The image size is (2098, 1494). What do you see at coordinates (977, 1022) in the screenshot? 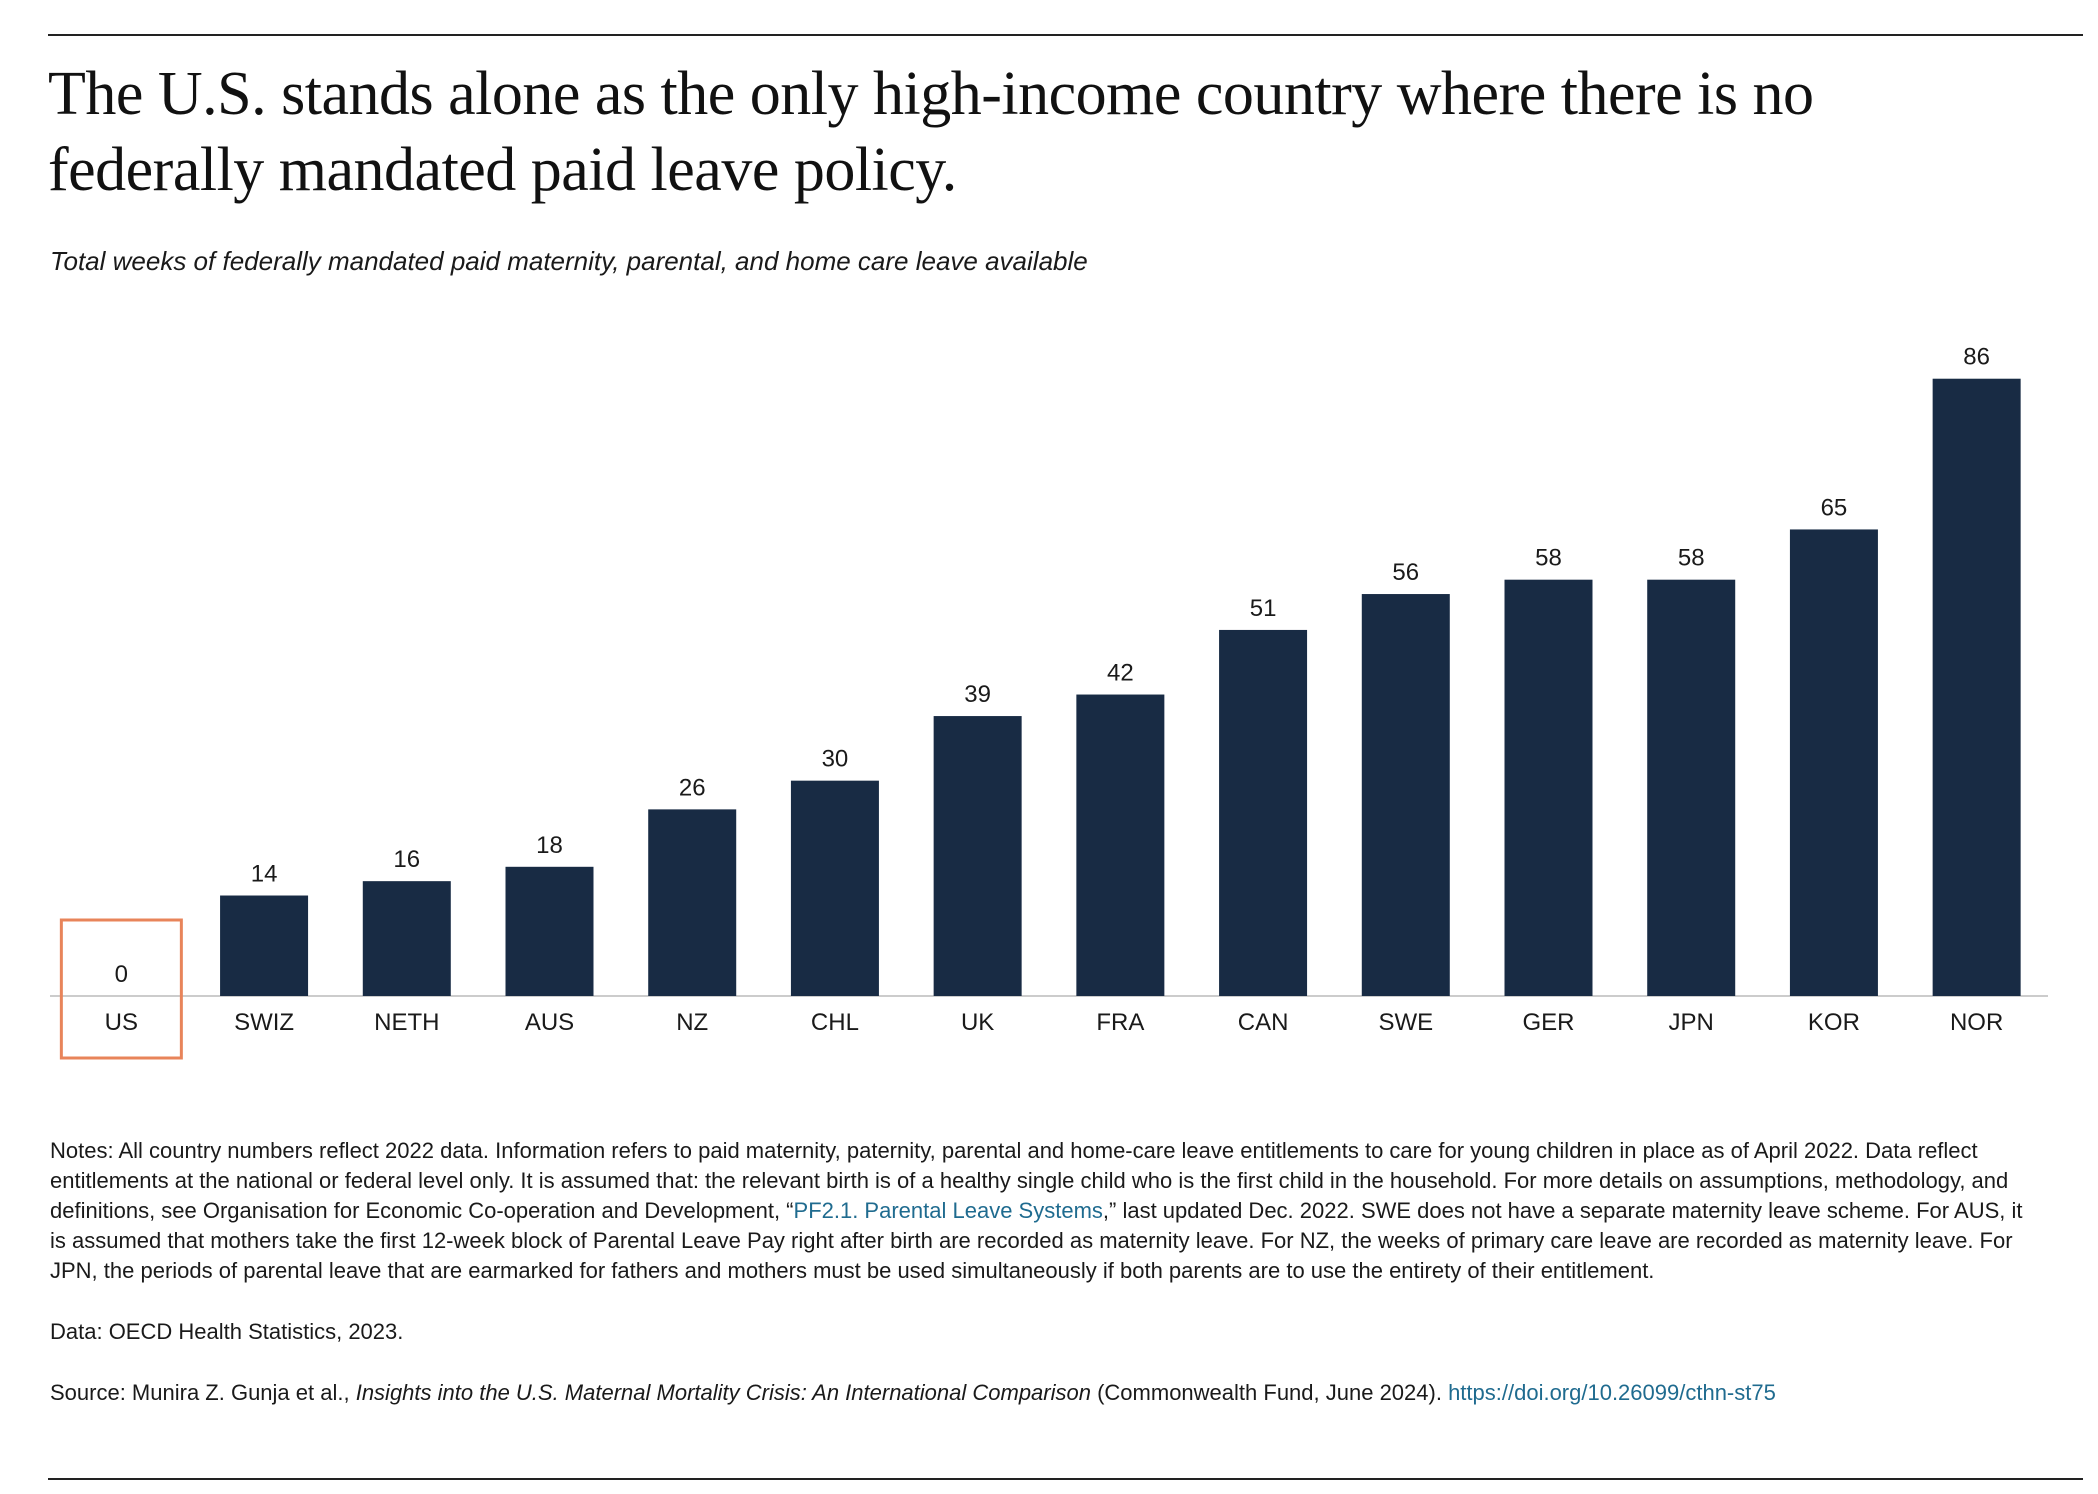
I see `x-tick-label-uk: UK` at bounding box center [977, 1022].